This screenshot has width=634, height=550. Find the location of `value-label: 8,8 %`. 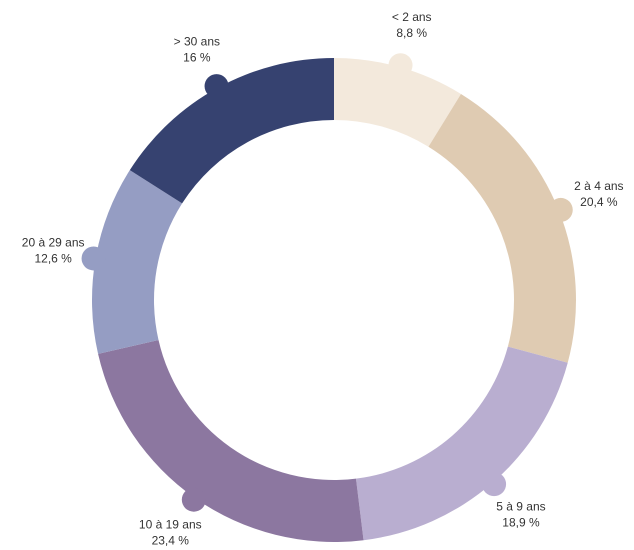

value-label: 8,8 % is located at coordinates (411, 33).